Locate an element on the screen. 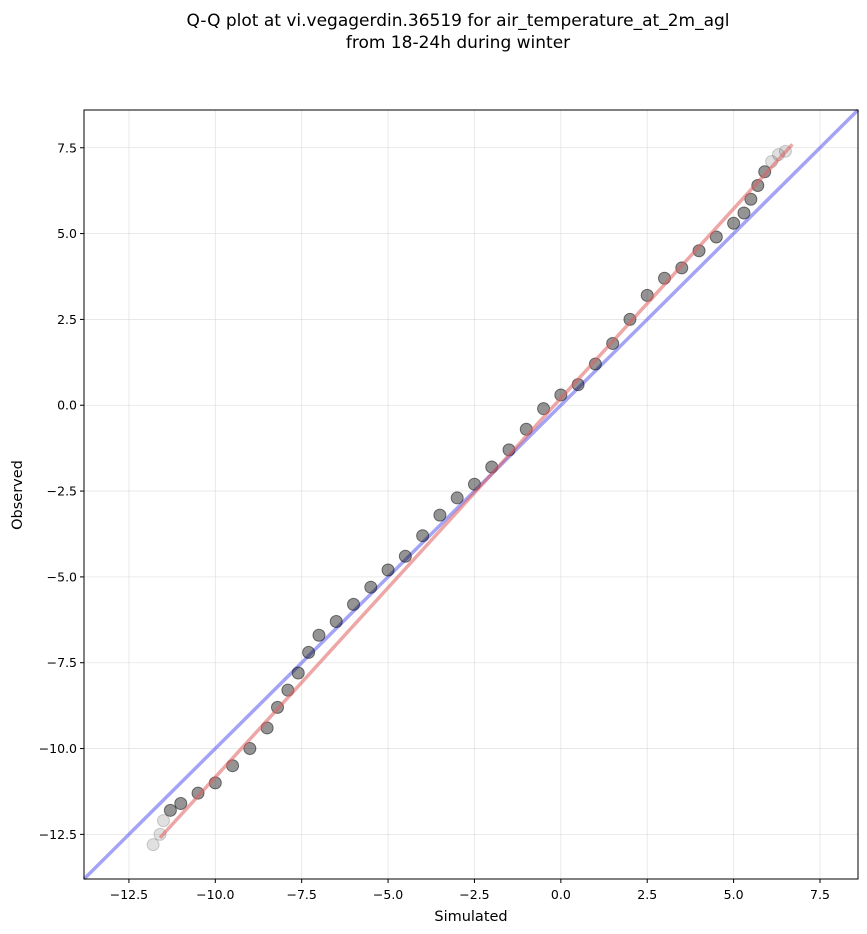 This screenshot has width=867, height=934. x-tick-label-6: 2.5 is located at coordinates (647, 894).